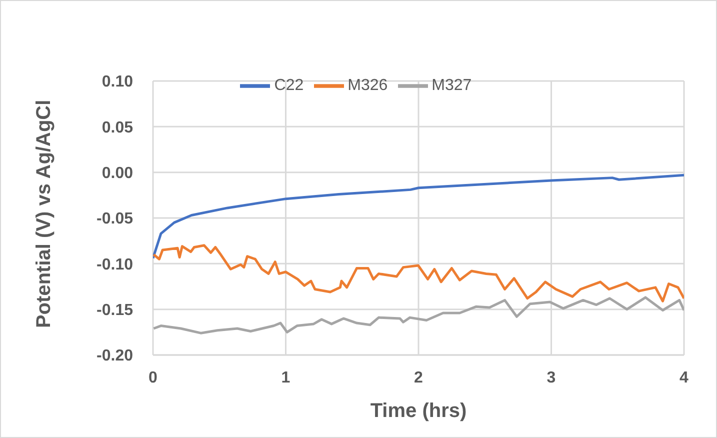 This screenshot has height=438, width=717. Describe the element at coordinates (118, 82) in the screenshot. I see `y-tick-label: 0.10` at that location.